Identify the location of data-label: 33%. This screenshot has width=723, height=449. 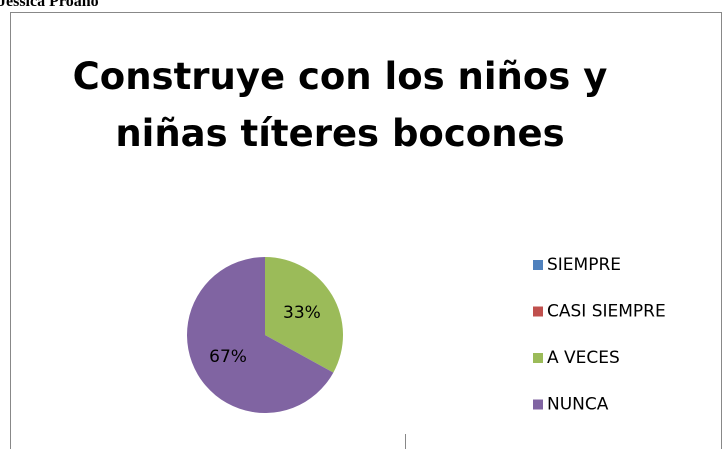
(302, 313).